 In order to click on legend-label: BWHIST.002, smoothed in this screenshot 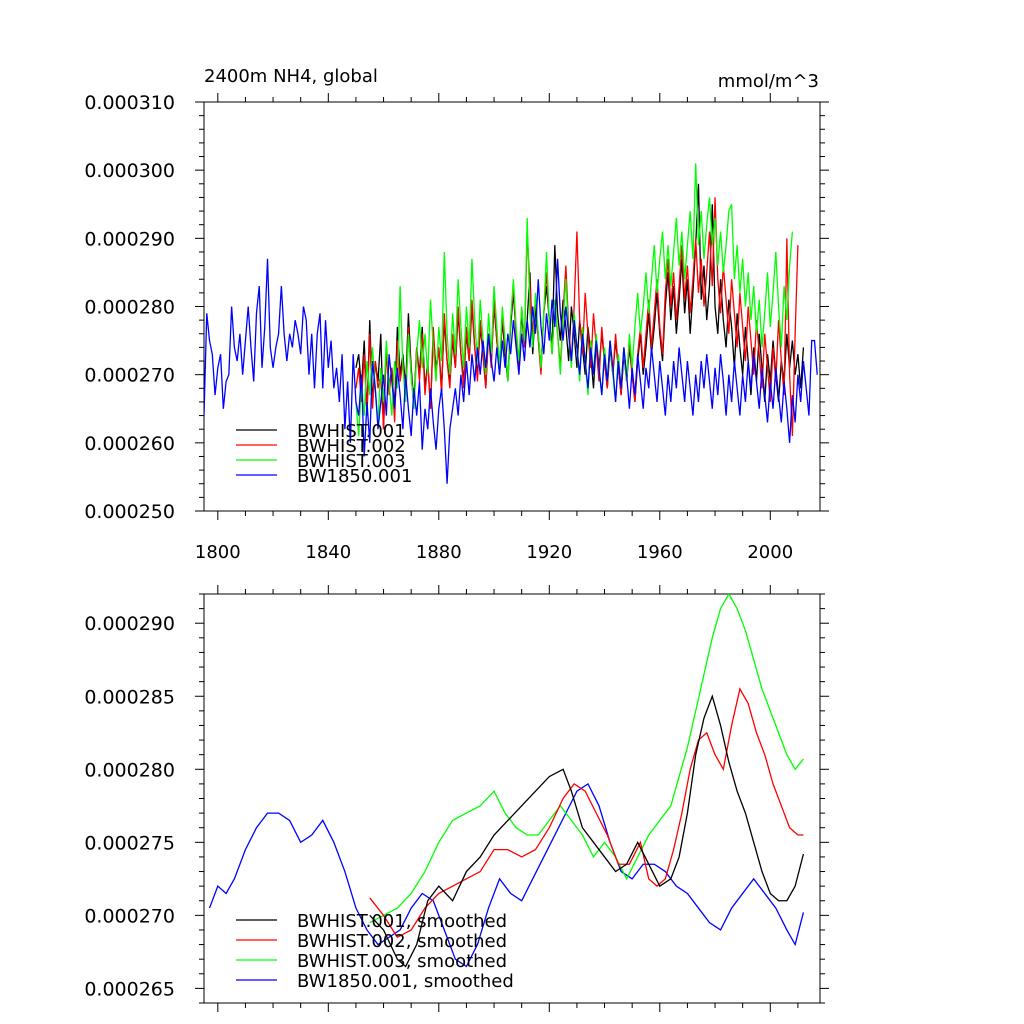, I will do `click(402, 941)`.